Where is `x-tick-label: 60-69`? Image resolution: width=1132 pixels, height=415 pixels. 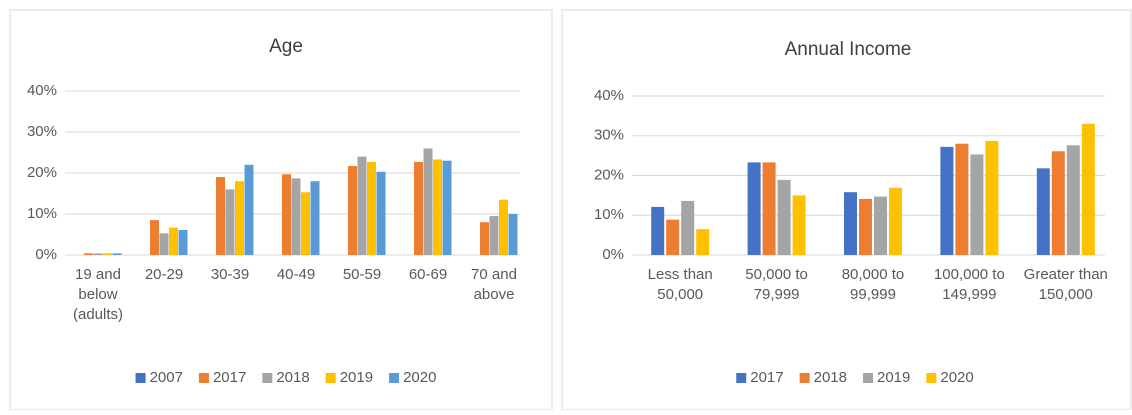 x-tick-label: 60-69 is located at coordinates (428, 274).